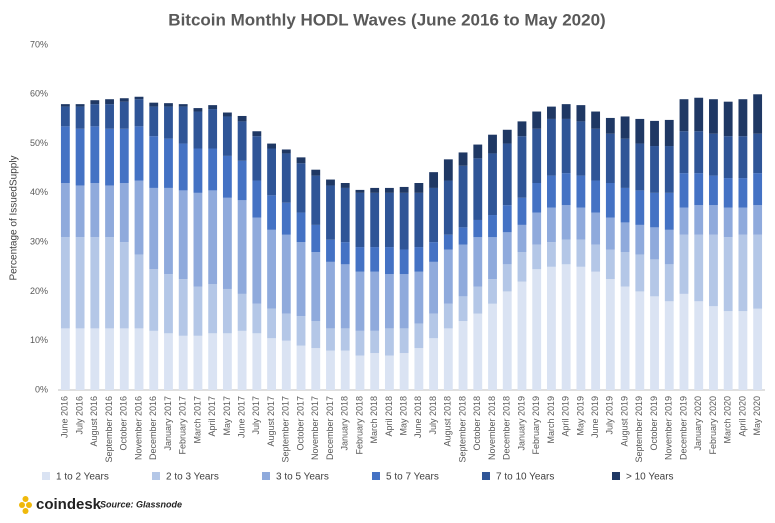 The height and width of the screenshot is (523, 775). What do you see at coordinates (69, 504) in the screenshot?
I see `brand: coindesk` at bounding box center [69, 504].